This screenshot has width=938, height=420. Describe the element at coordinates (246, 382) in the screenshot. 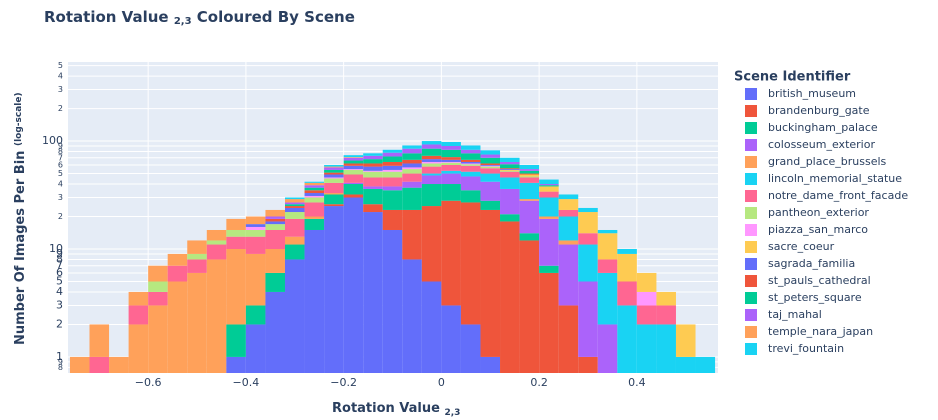

I see `x-tick-label: −0.4` at that location.